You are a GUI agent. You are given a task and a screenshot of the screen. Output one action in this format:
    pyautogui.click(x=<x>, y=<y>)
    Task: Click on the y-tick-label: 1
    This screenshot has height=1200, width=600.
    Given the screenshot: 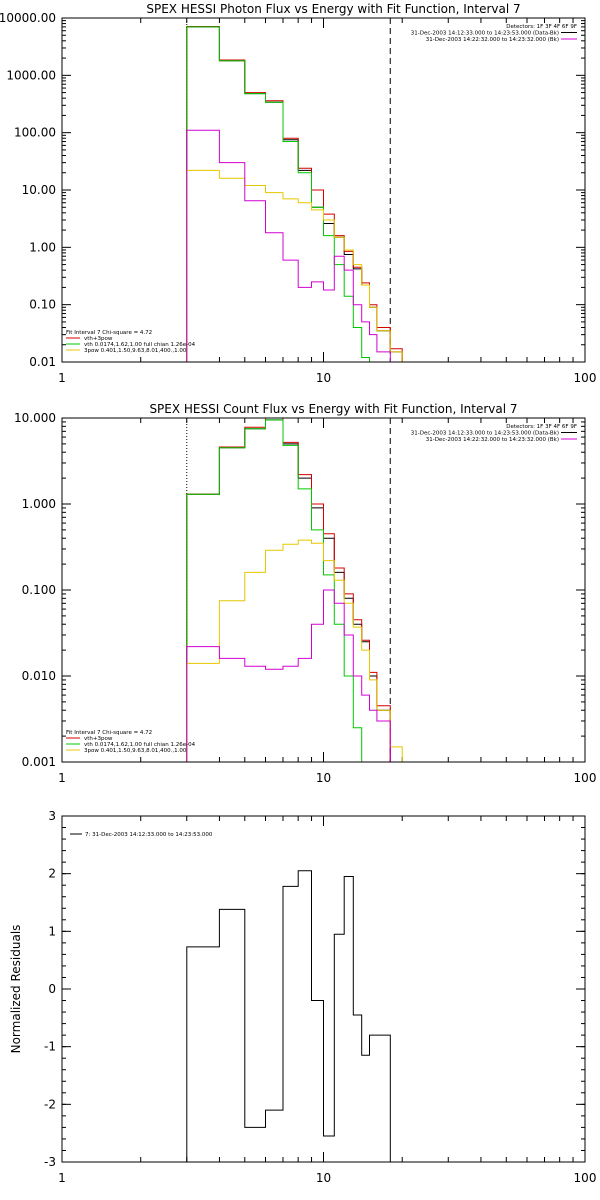 What is the action you would take?
    pyautogui.click(x=52, y=931)
    